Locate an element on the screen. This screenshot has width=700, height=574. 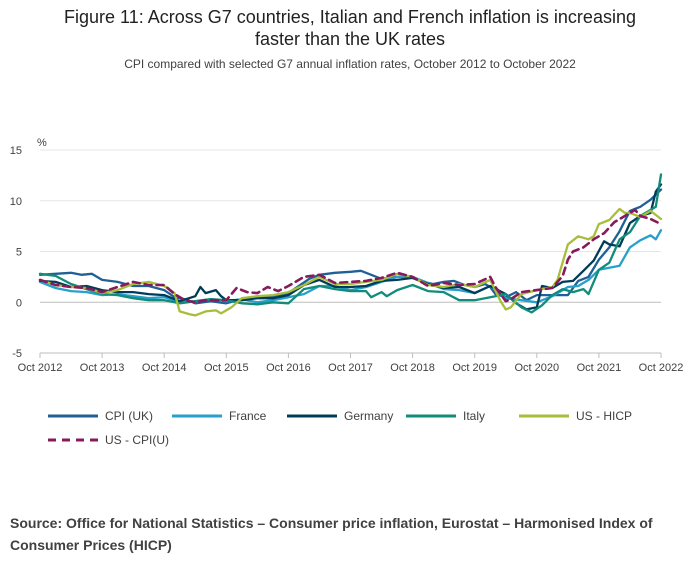
x-tick-label: Oct 2012 is located at coordinates (40, 368).